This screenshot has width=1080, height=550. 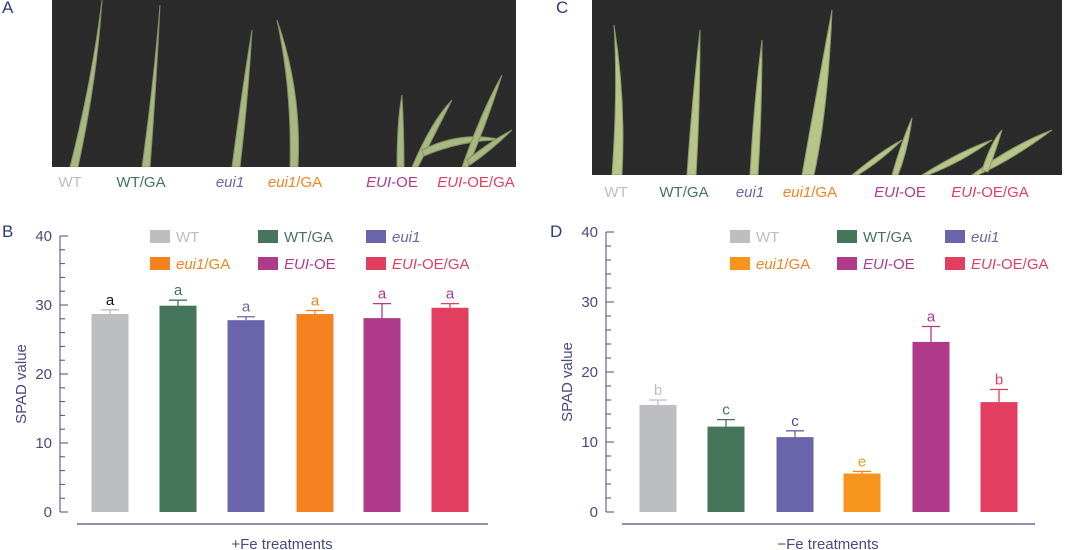 I want to click on photo-label-a: WT, so click(x=69, y=182).